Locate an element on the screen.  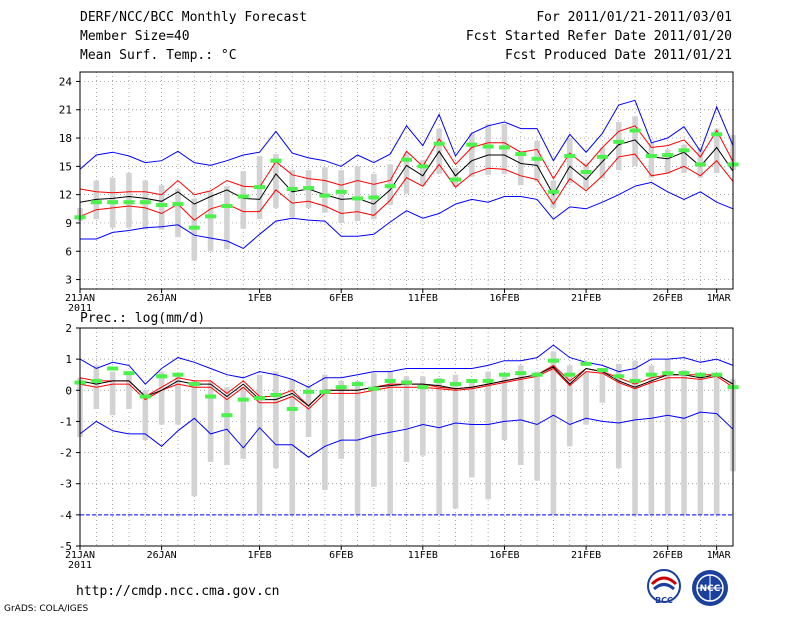
prec-min-line is located at coordinates (406, 434).